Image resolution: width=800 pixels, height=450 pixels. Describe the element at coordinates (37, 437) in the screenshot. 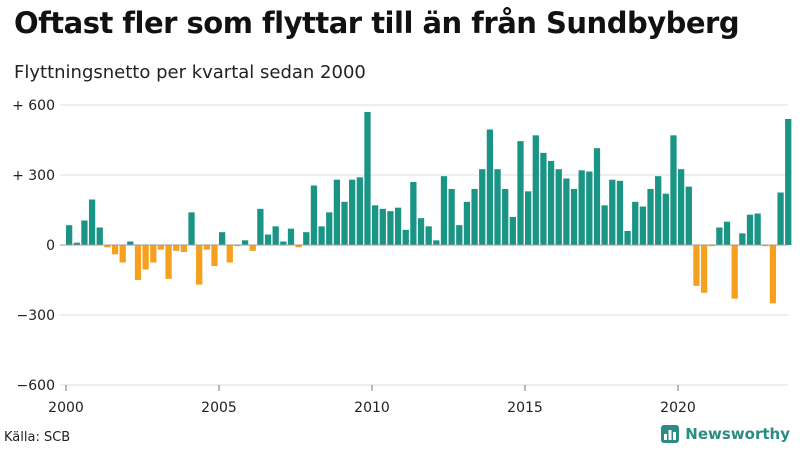

I see `source-note: Källa: SCB` at that location.